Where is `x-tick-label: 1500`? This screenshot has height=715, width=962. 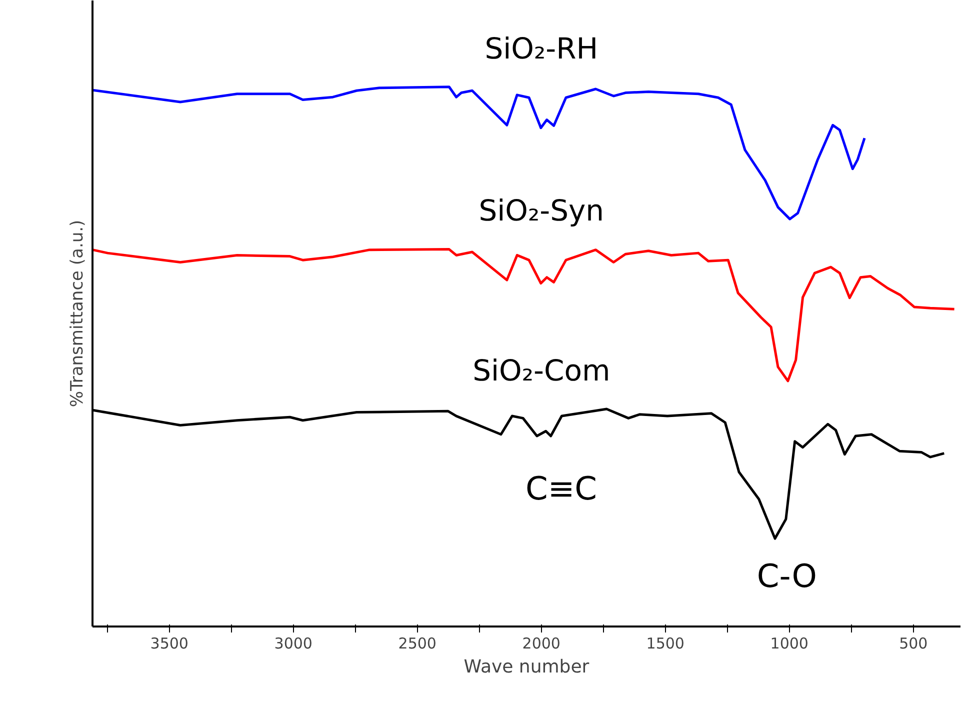 x-tick-label: 1500 is located at coordinates (665, 643).